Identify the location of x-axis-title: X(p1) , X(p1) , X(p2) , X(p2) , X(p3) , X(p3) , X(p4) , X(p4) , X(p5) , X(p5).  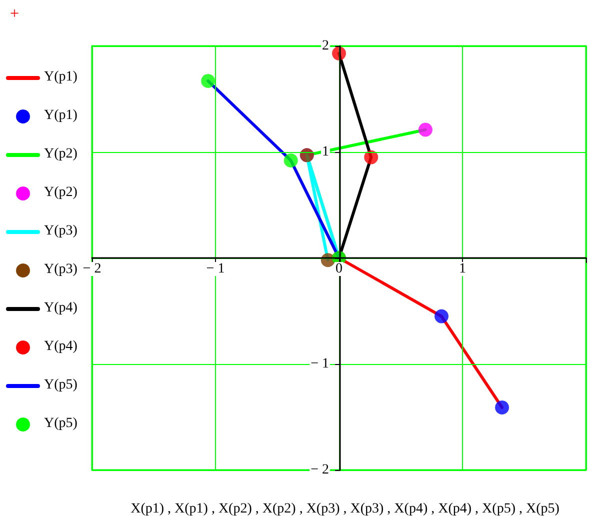
(345, 509).